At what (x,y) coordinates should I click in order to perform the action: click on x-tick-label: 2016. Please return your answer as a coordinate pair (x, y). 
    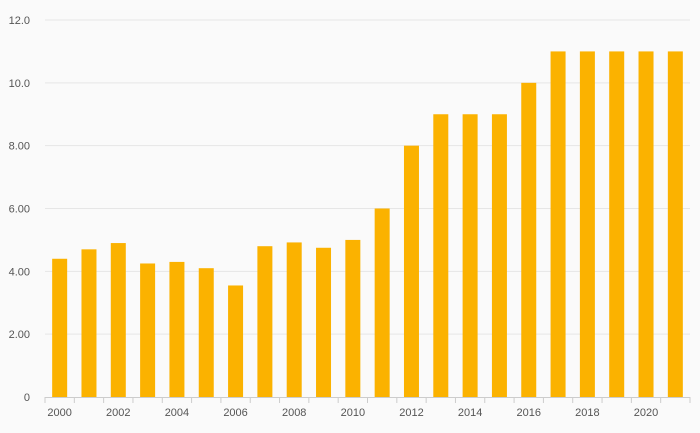
    Looking at the image, I should click on (529, 413).